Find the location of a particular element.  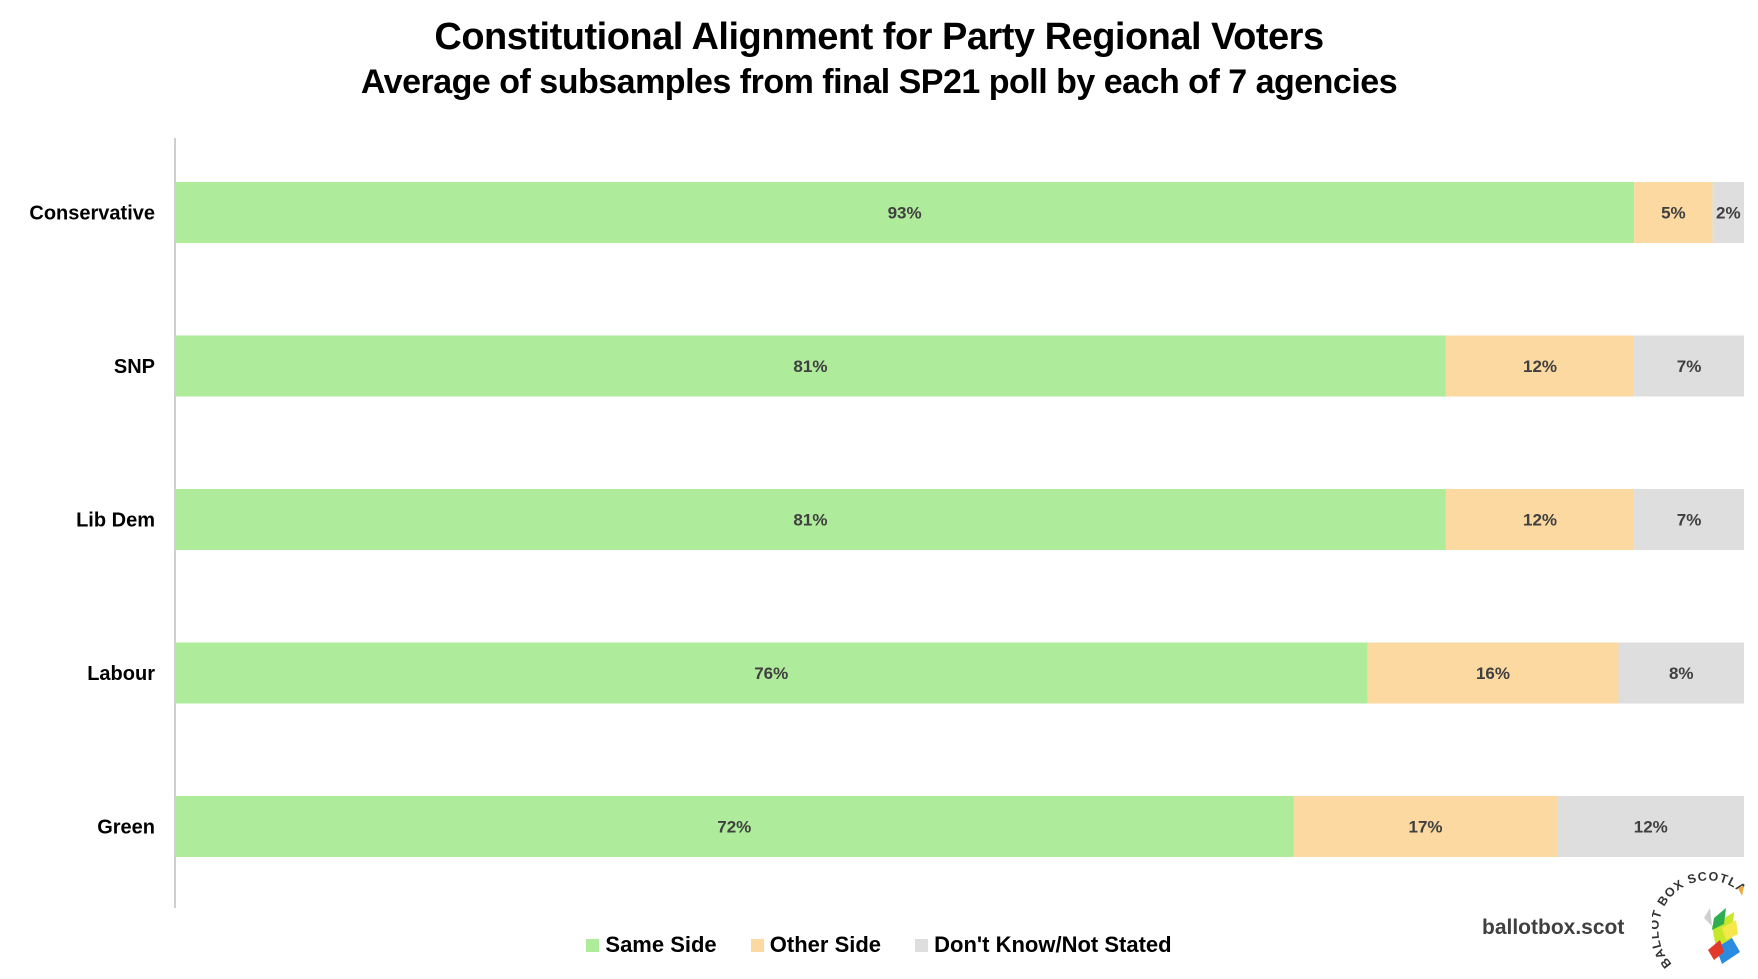

category-labels-group: Conservative SNP Lib Dem Labour Green is located at coordinates (92, 521).